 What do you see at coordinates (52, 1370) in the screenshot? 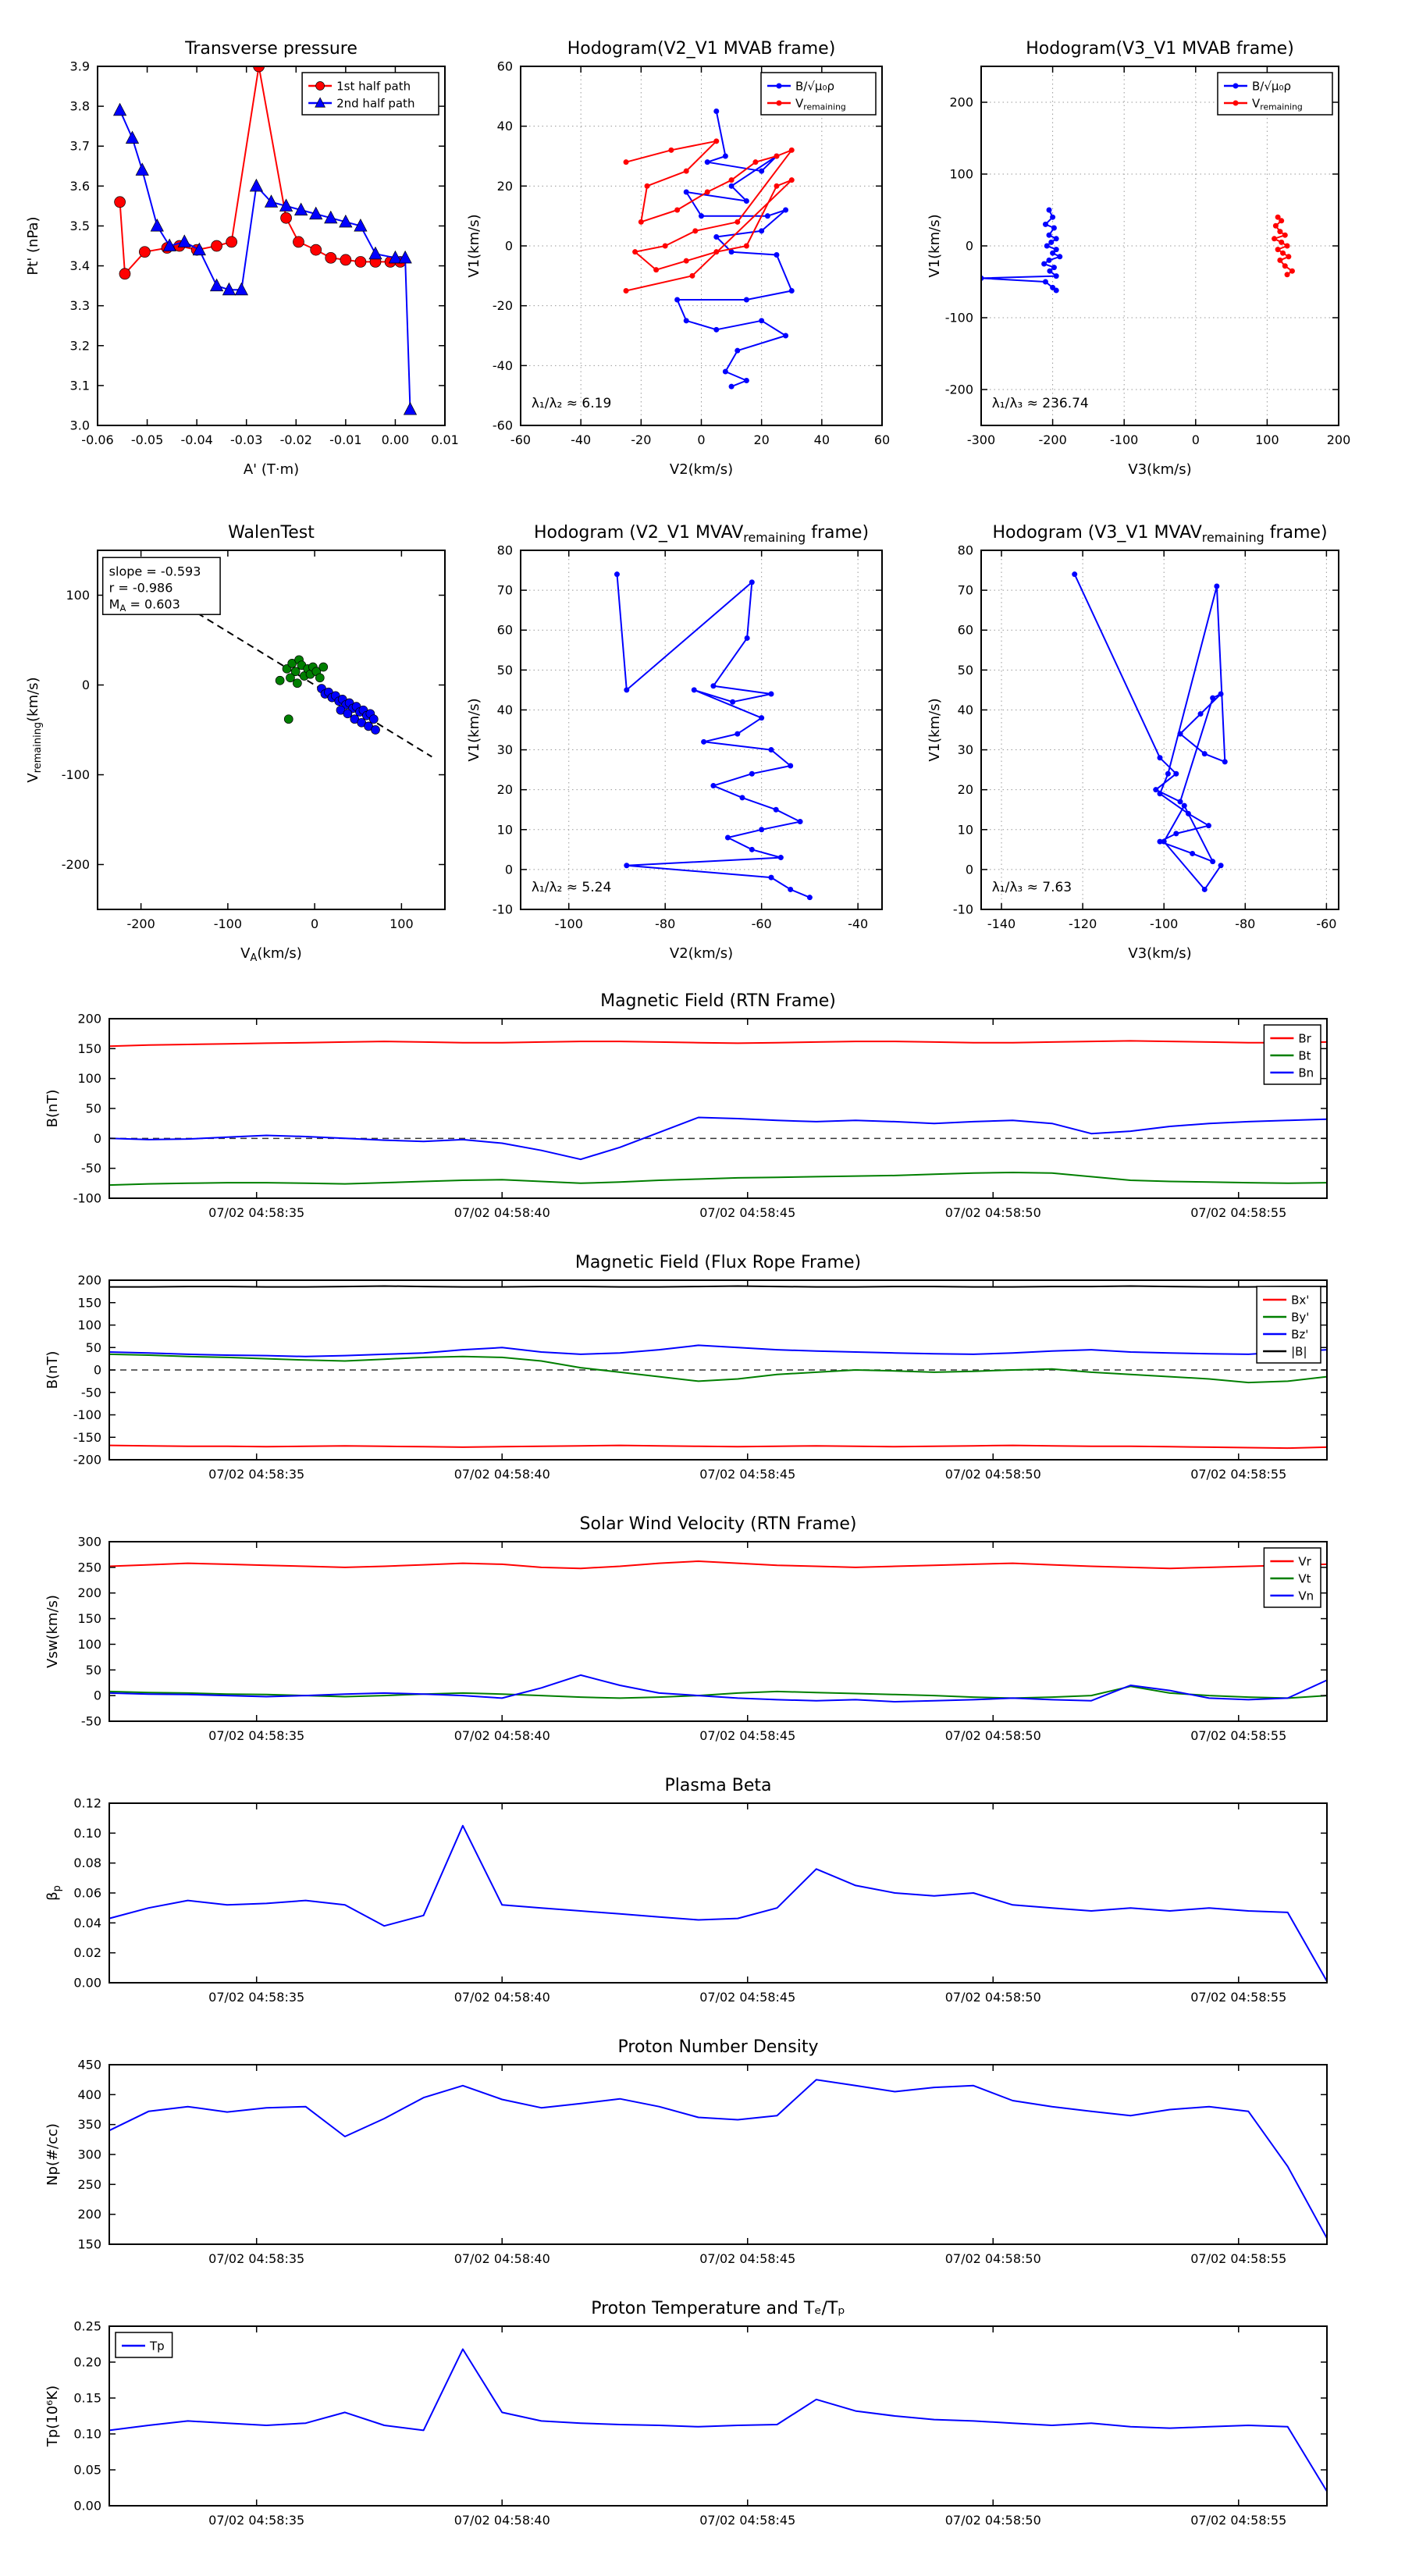
I see `svg-text: B(nT)` at bounding box center [52, 1370].